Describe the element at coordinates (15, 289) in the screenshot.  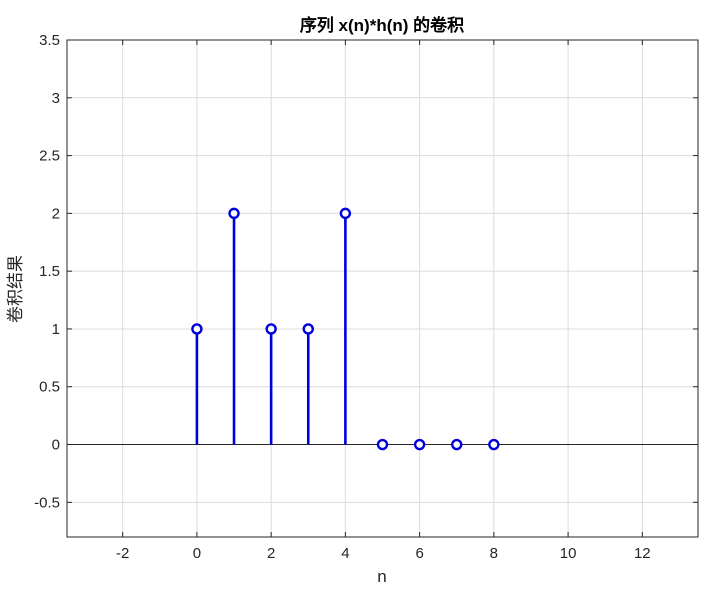
I see `y-axis-title: 卷积结果` at that location.